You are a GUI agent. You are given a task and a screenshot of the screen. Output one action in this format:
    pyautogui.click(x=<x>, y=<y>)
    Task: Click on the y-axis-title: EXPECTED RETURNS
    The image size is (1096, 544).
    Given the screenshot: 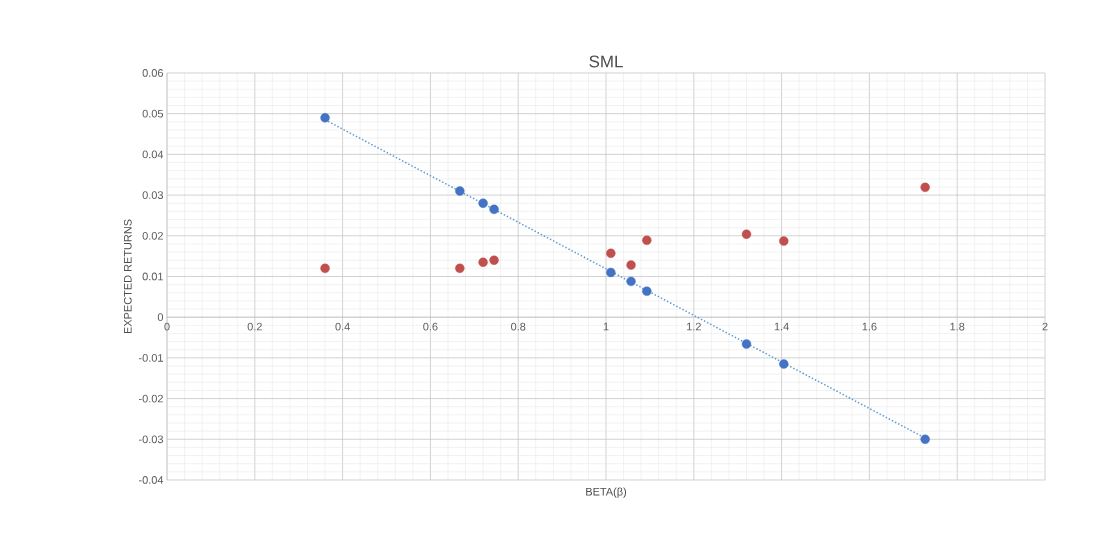 What is the action you would take?
    pyautogui.click(x=127, y=276)
    